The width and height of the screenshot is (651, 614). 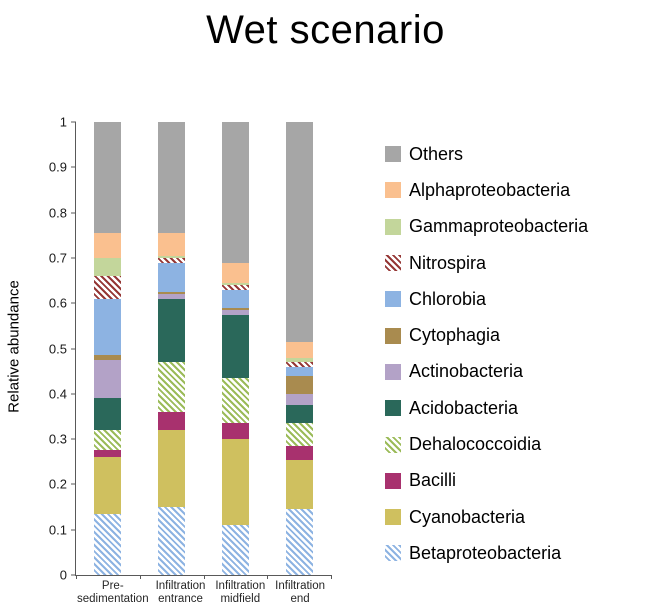 What do you see at coordinates (515, 408) in the screenshot?
I see `legend-item: Acidobacteria` at bounding box center [515, 408].